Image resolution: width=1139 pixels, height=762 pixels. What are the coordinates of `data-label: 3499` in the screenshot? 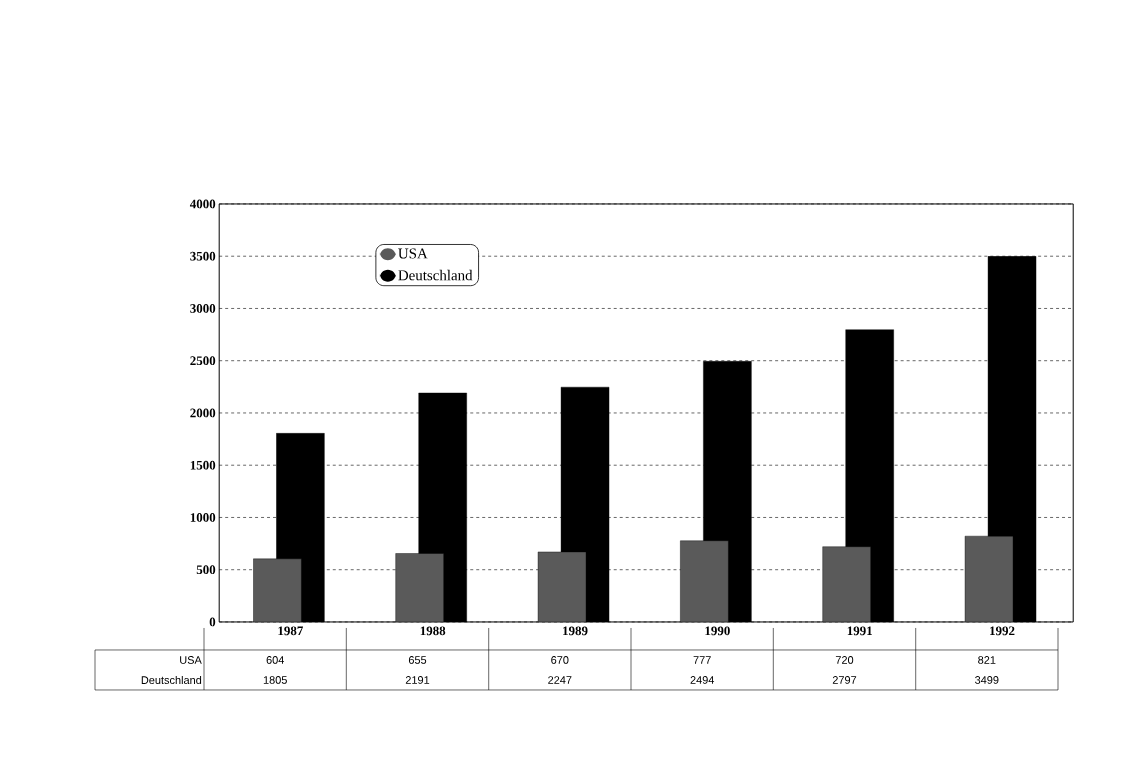 It's located at (987, 680).